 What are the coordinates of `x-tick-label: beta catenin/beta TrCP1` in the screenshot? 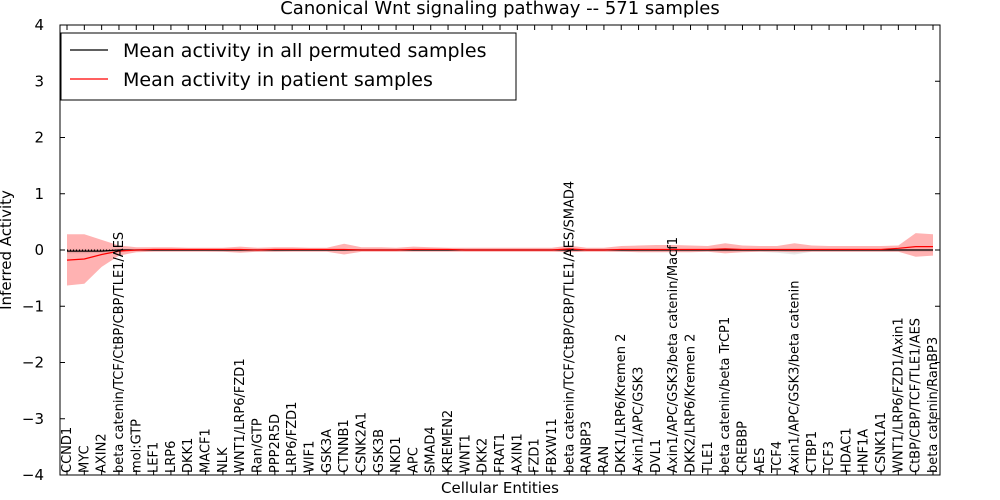 It's located at (725, 395).